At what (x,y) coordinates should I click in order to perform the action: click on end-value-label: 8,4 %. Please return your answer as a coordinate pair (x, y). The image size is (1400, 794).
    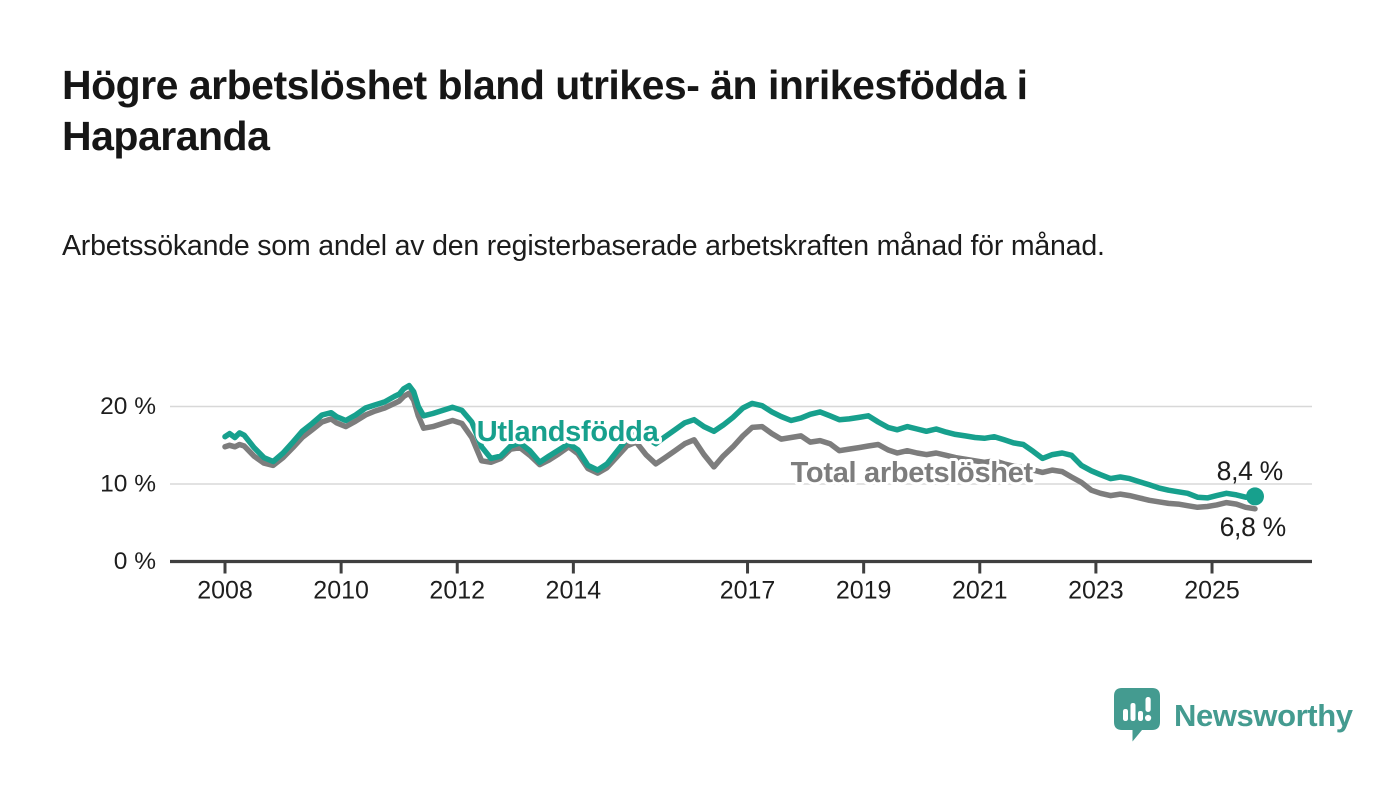
    Looking at the image, I should click on (1250, 471).